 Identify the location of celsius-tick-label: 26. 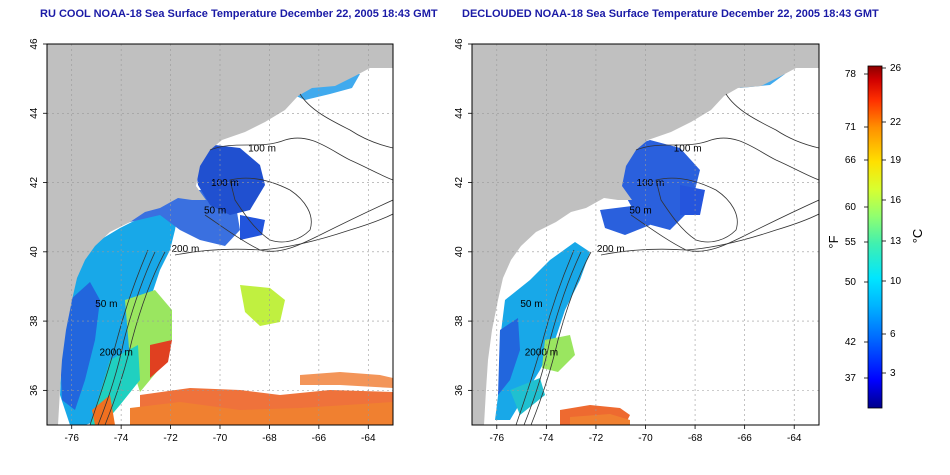
(896, 68).